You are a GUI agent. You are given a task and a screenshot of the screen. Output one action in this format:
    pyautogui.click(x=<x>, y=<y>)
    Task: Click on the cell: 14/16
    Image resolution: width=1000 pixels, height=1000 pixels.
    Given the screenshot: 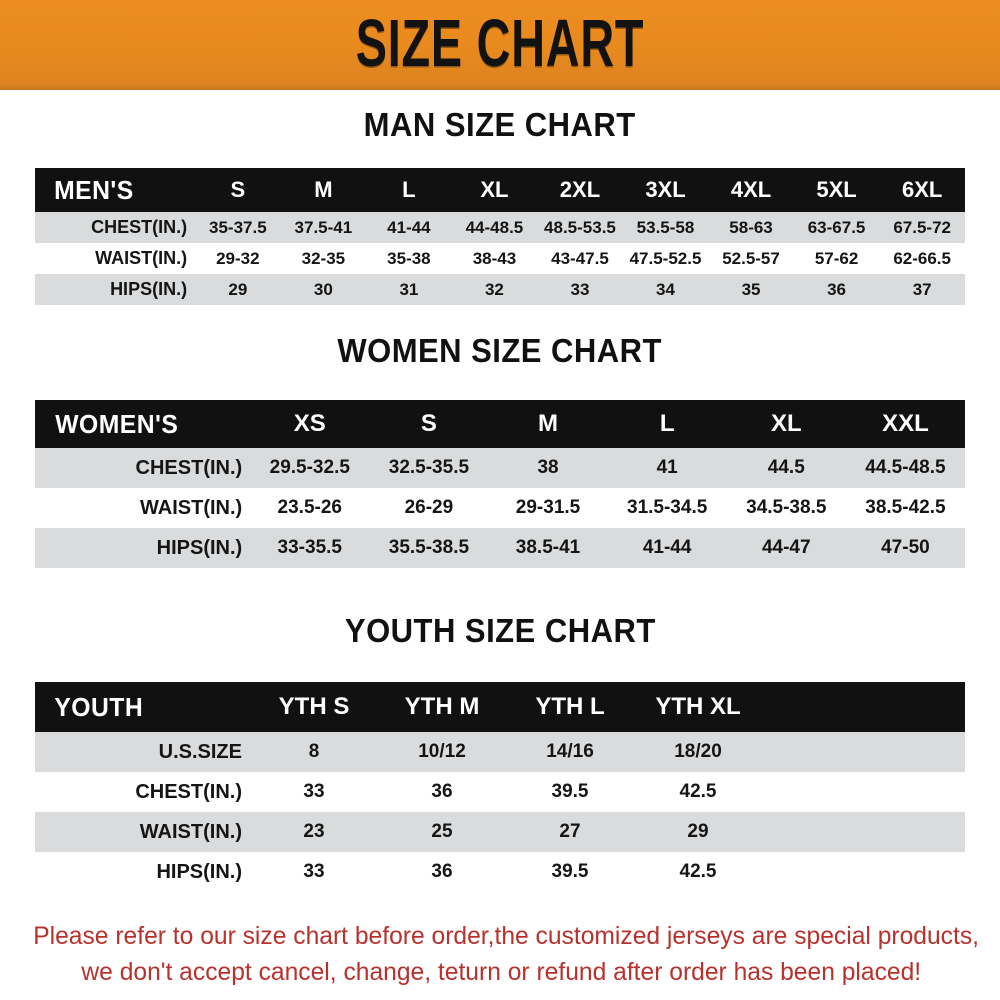 What is the action you would take?
    pyautogui.click(x=570, y=751)
    